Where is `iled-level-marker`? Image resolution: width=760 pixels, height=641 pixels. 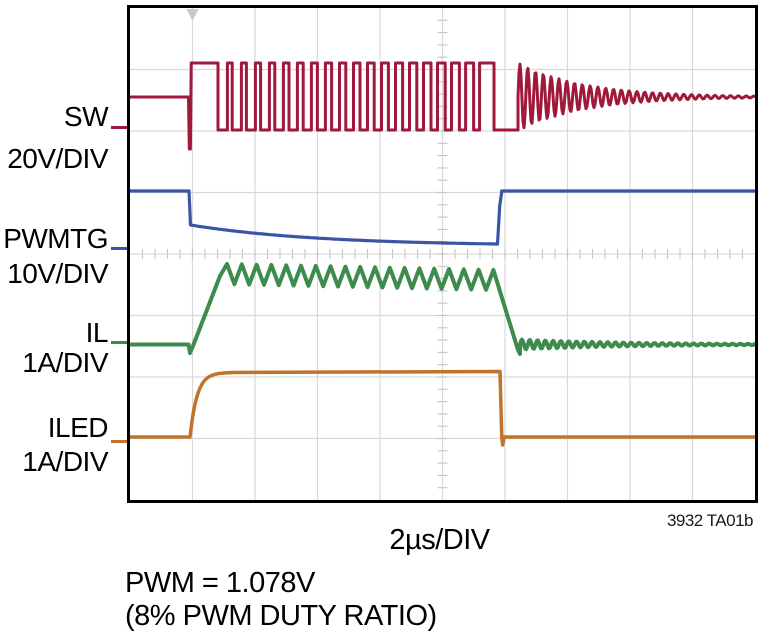 iled-level-marker is located at coordinates (119, 441).